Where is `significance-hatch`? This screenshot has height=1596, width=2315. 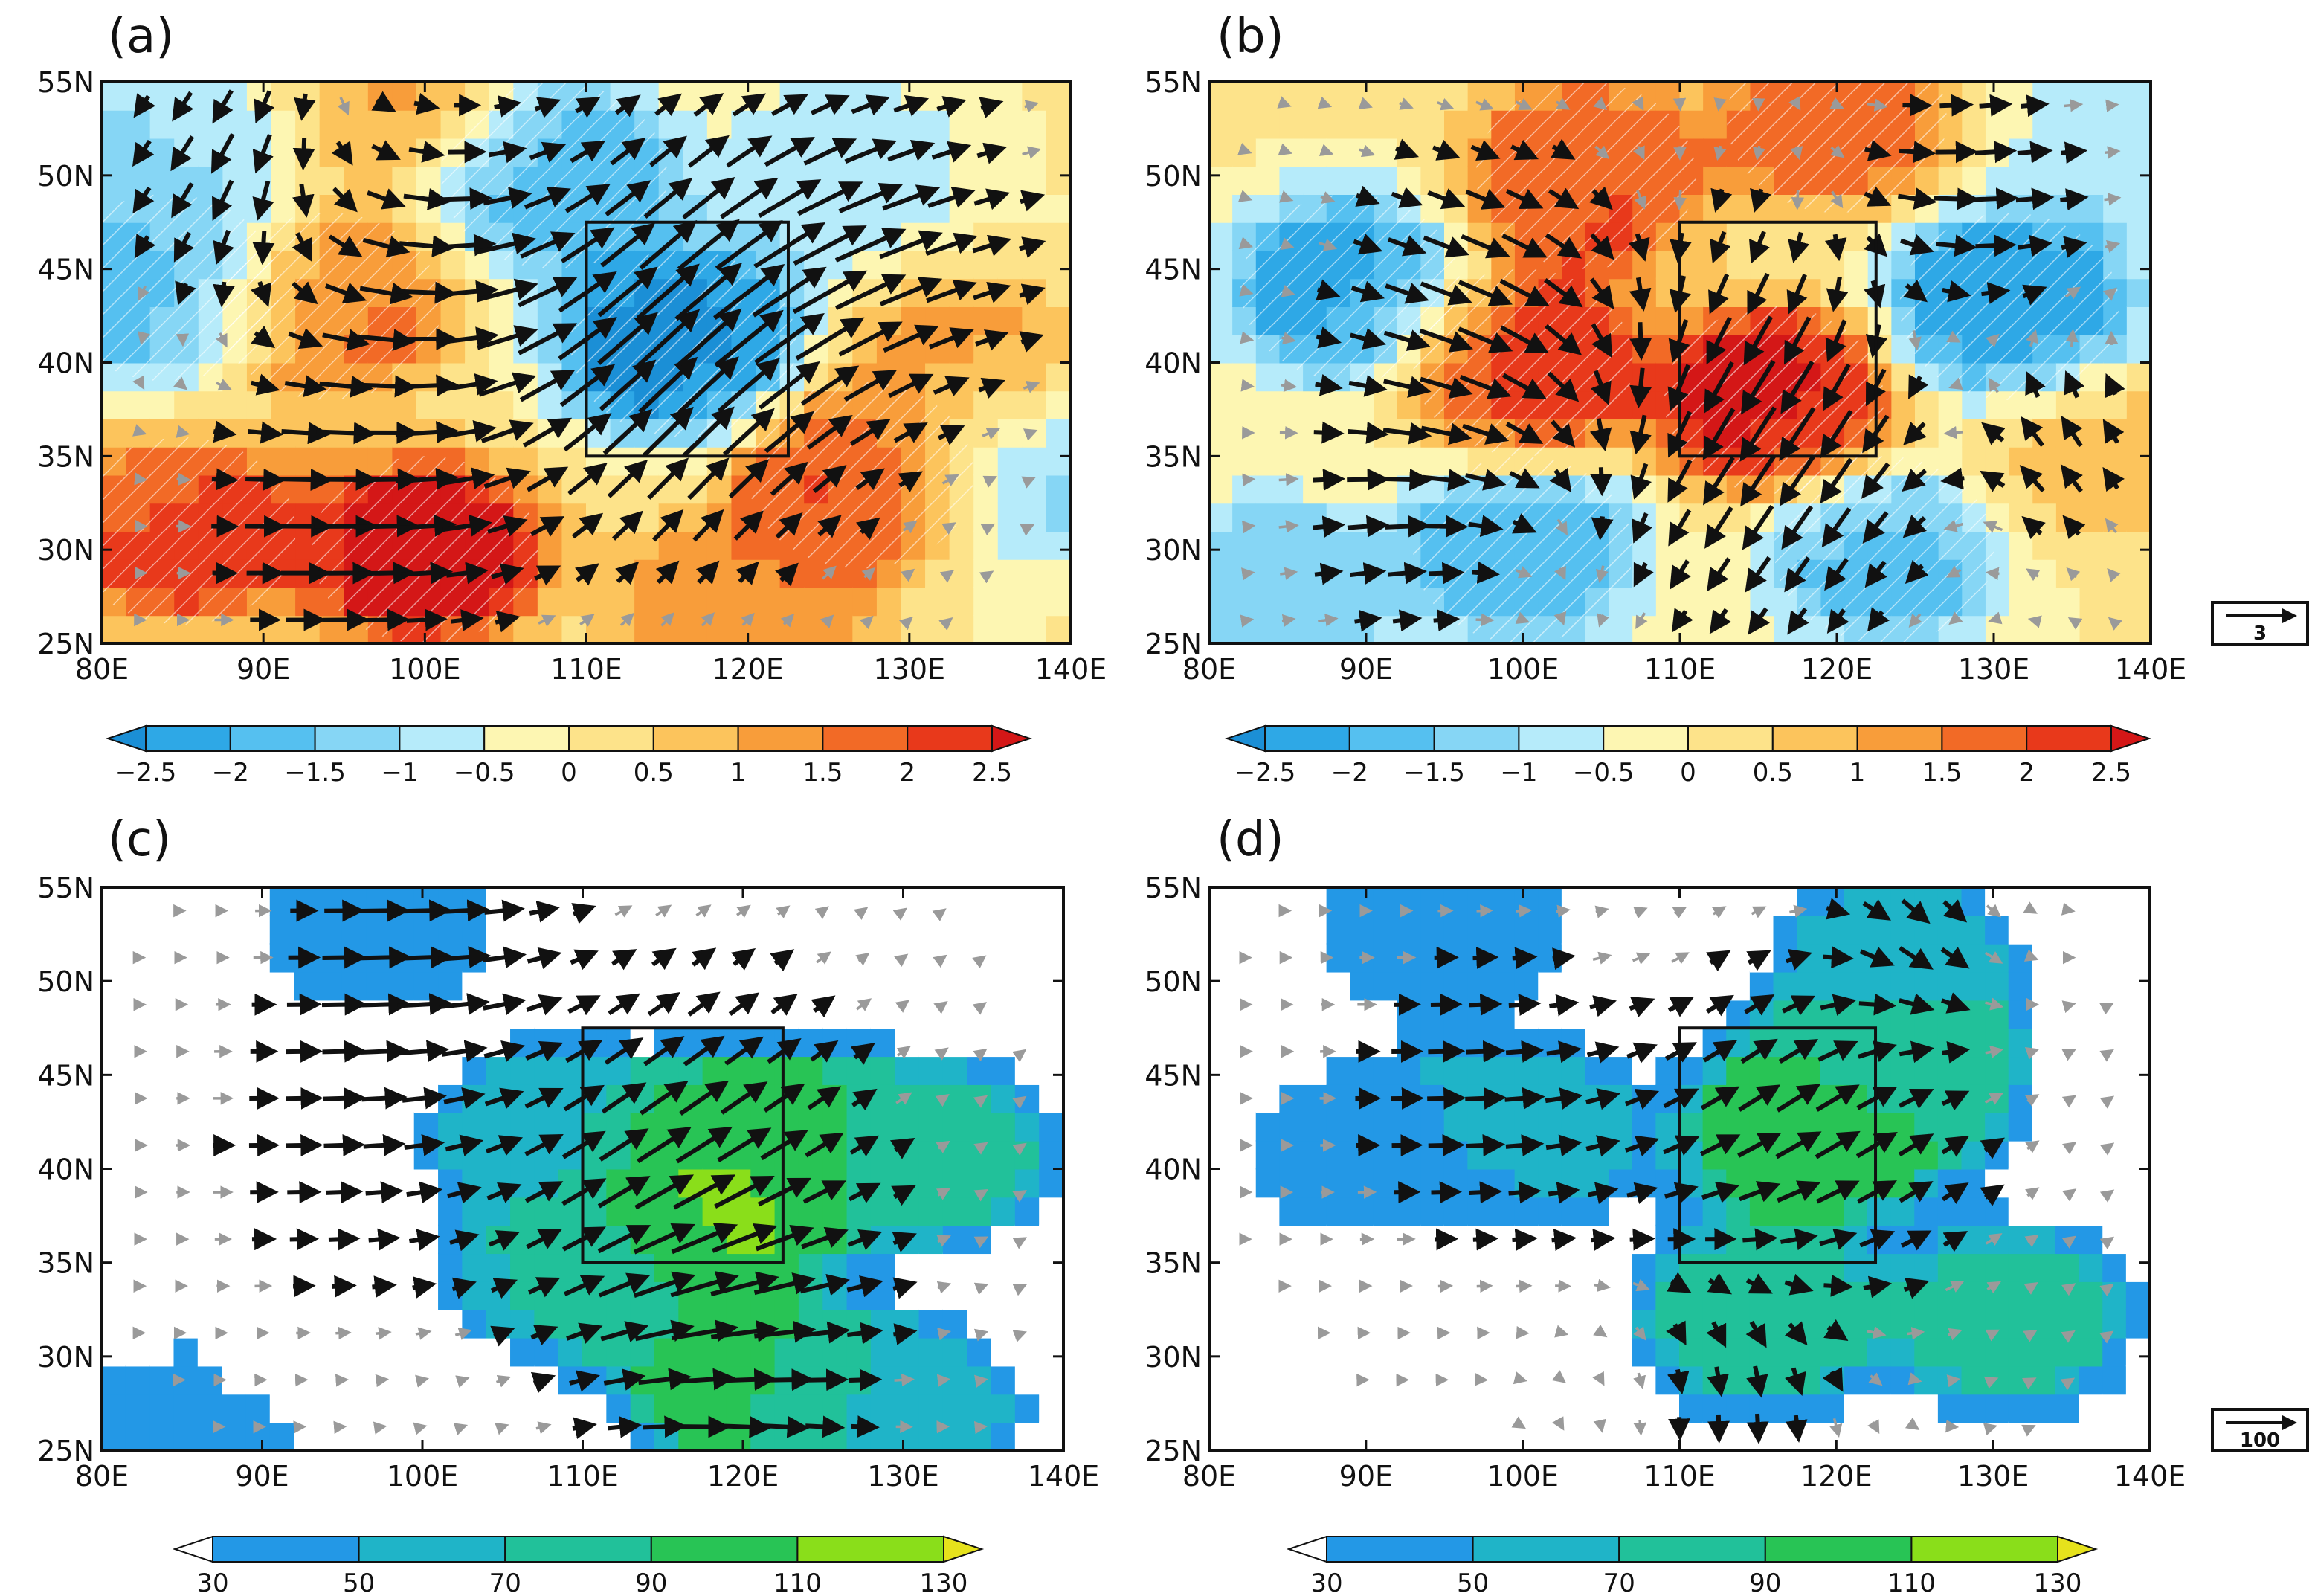 significance-hatch is located at coordinates (425, 549).